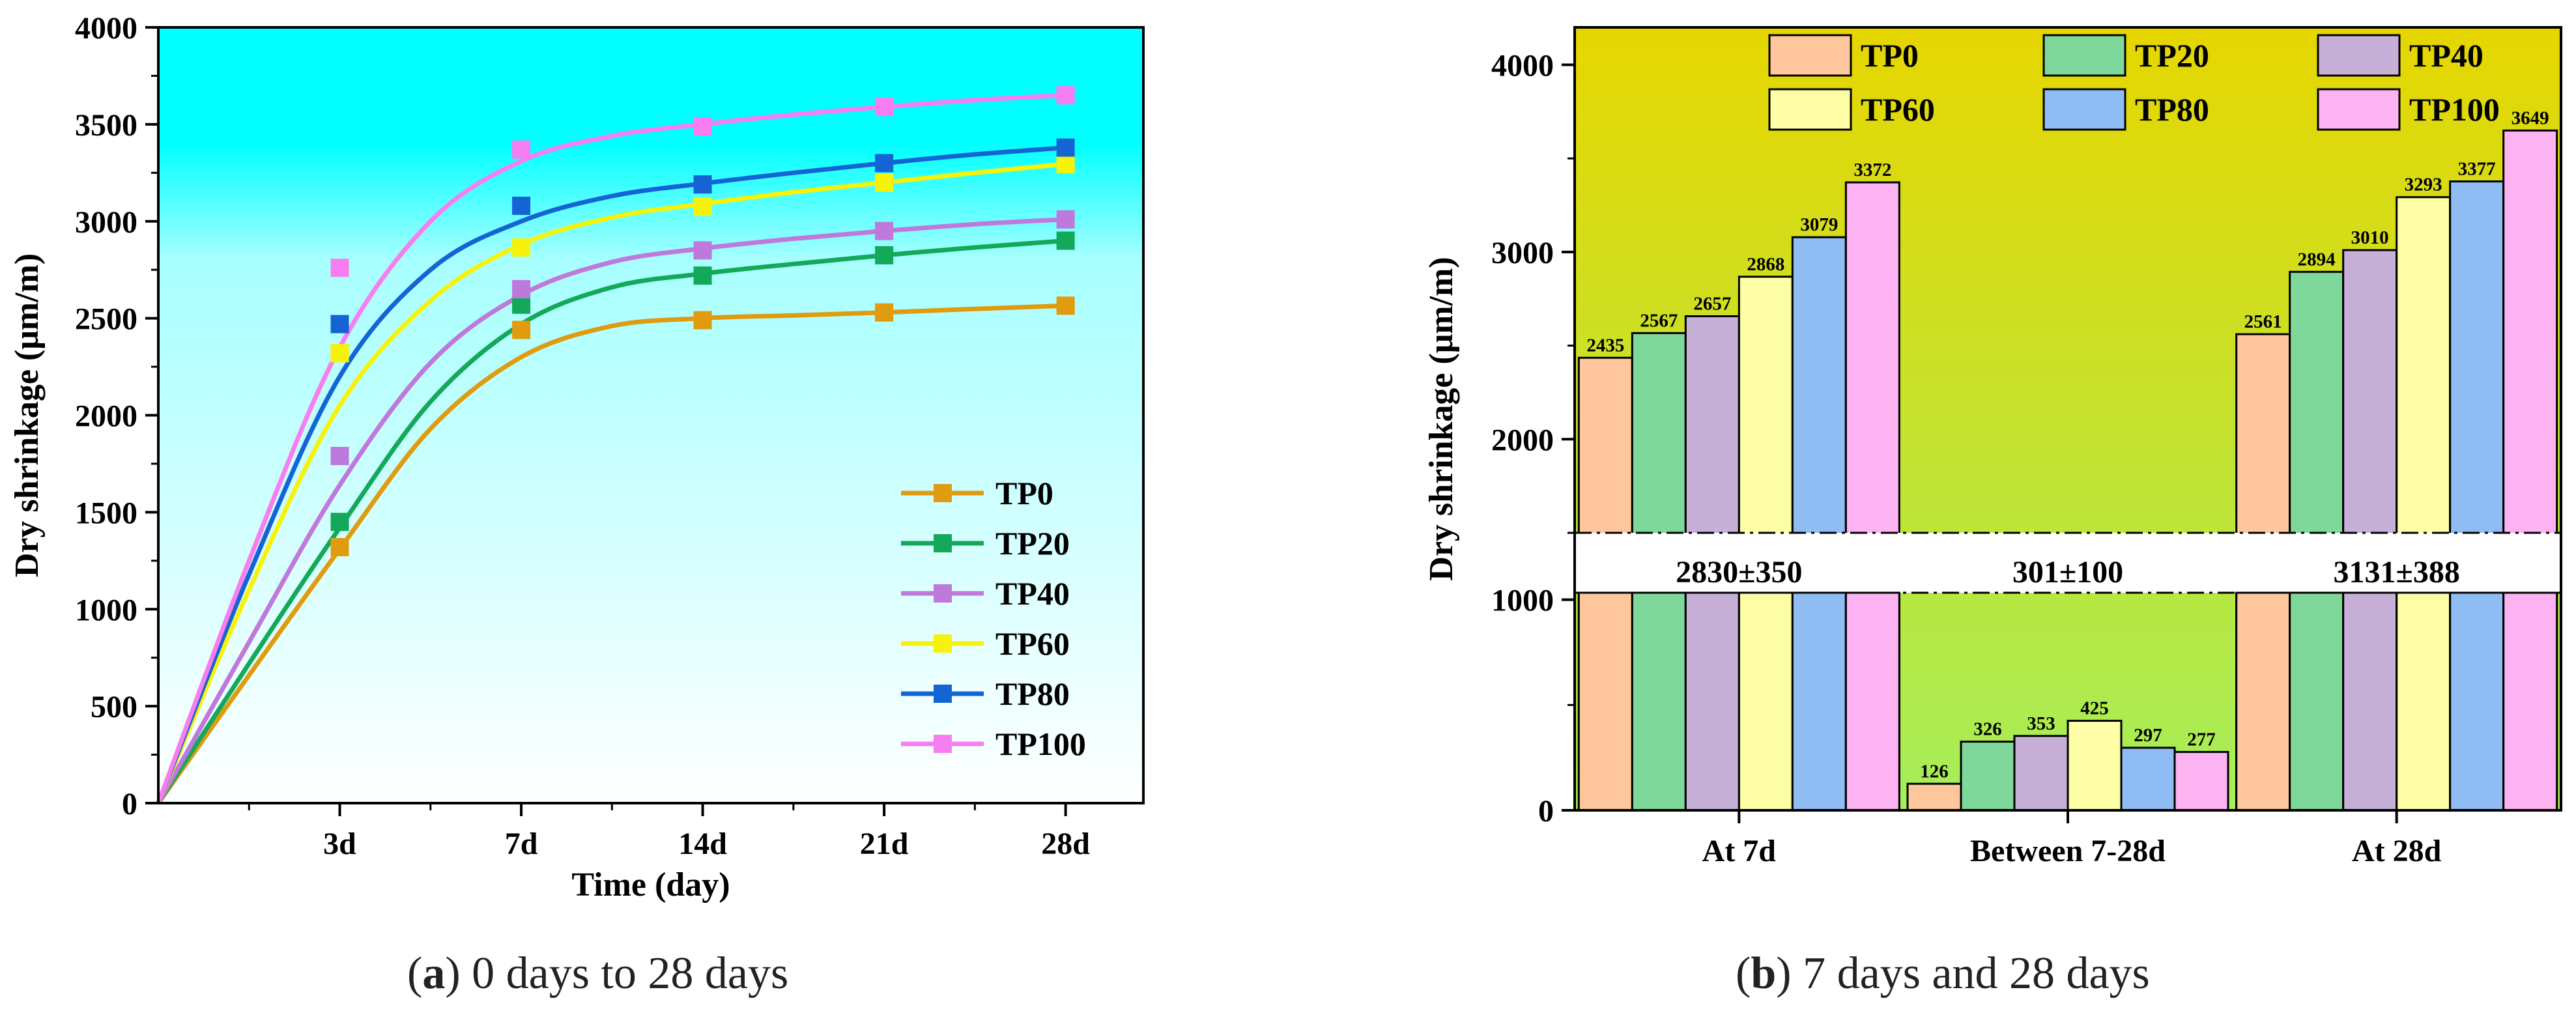 This screenshot has height=1022, width=2576. I want to click on chart-a-legend-marker-tp0, so click(943, 493).